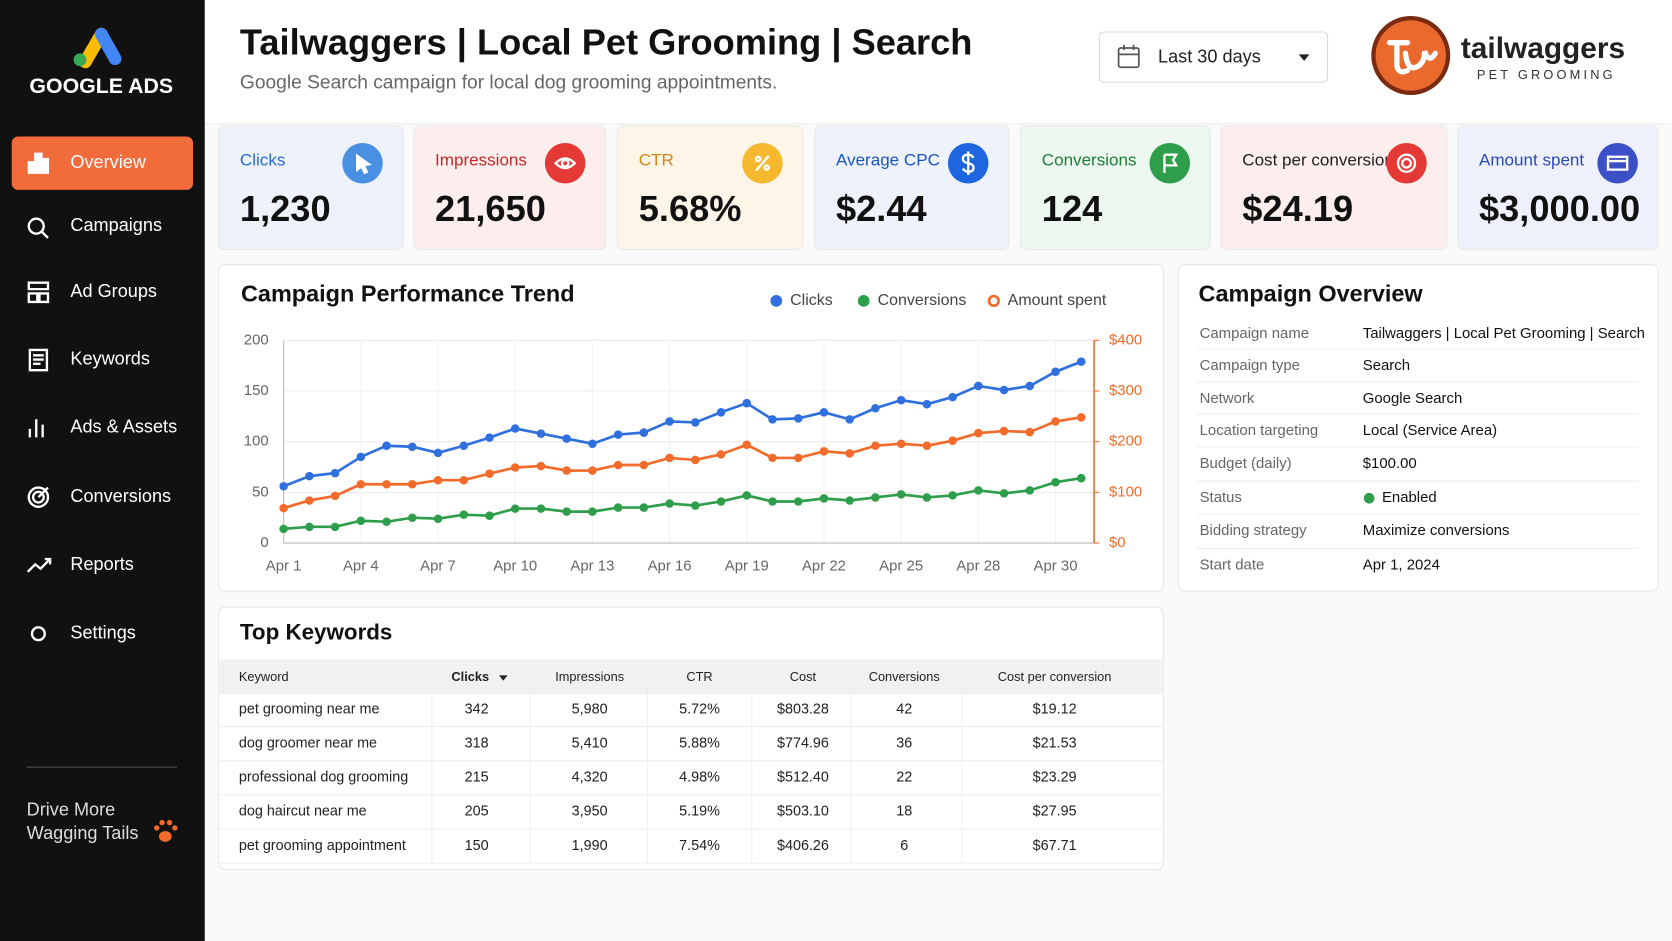 The image size is (1672, 941). What do you see at coordinates (1411, 55) in the screenshot?
I see `brand-logo` at bounding box center [1411, 55].